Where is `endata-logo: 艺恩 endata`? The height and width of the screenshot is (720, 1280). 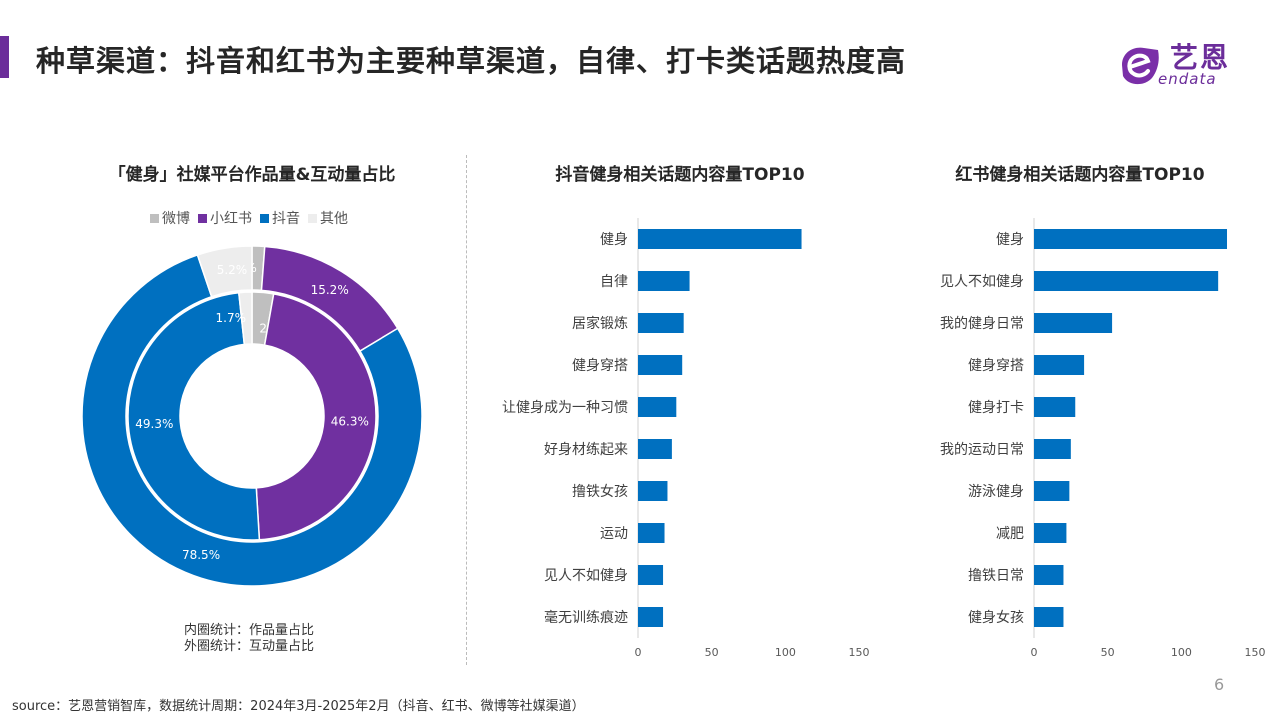 endata-logo: 艺恩 endata is located at coordinates (1179, 64).